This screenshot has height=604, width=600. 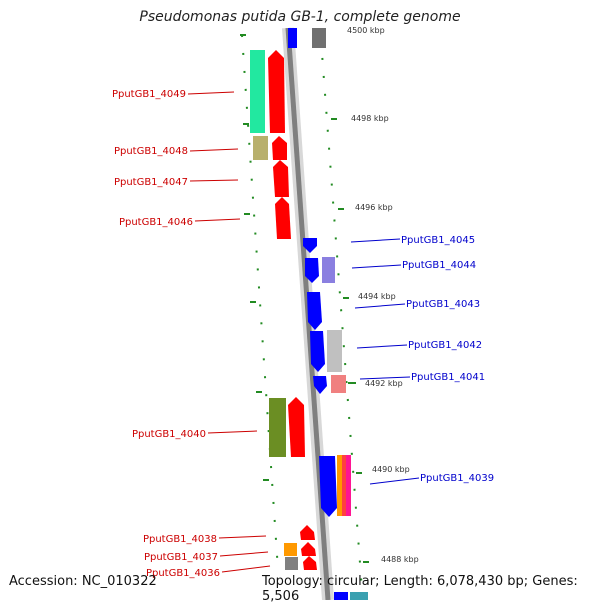 What do you see at coordinates (229, 332) in the screenshot?
I see `leader-lines-left` at bounding box center [229, 332].